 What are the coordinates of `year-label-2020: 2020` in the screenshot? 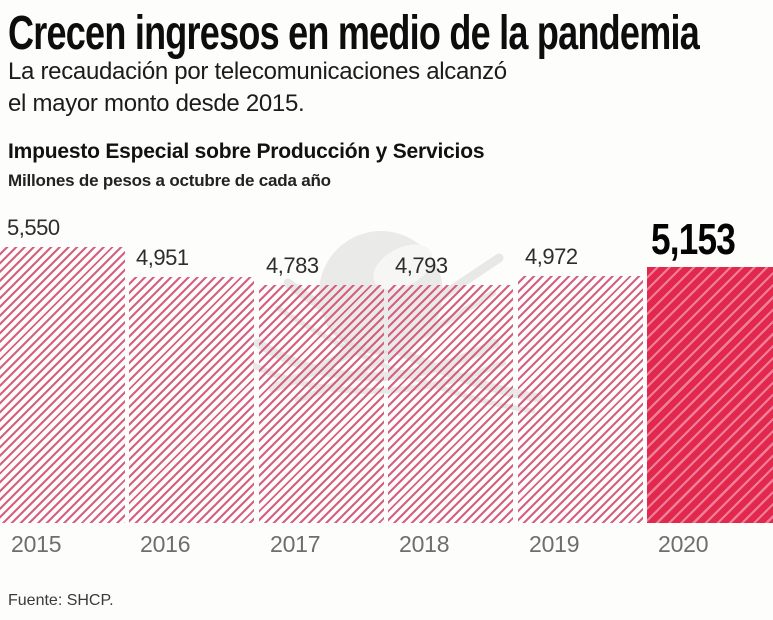 It's located at (683, 544).